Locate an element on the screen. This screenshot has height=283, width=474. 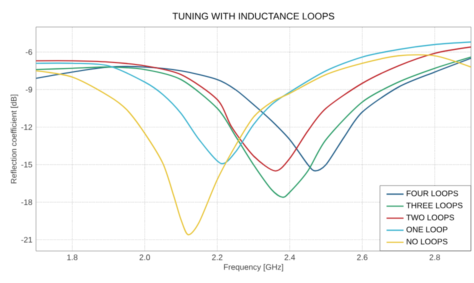
chart-title: TUNING WITH INDUCTANCE LOOPS is located at coordinates (253, 16).